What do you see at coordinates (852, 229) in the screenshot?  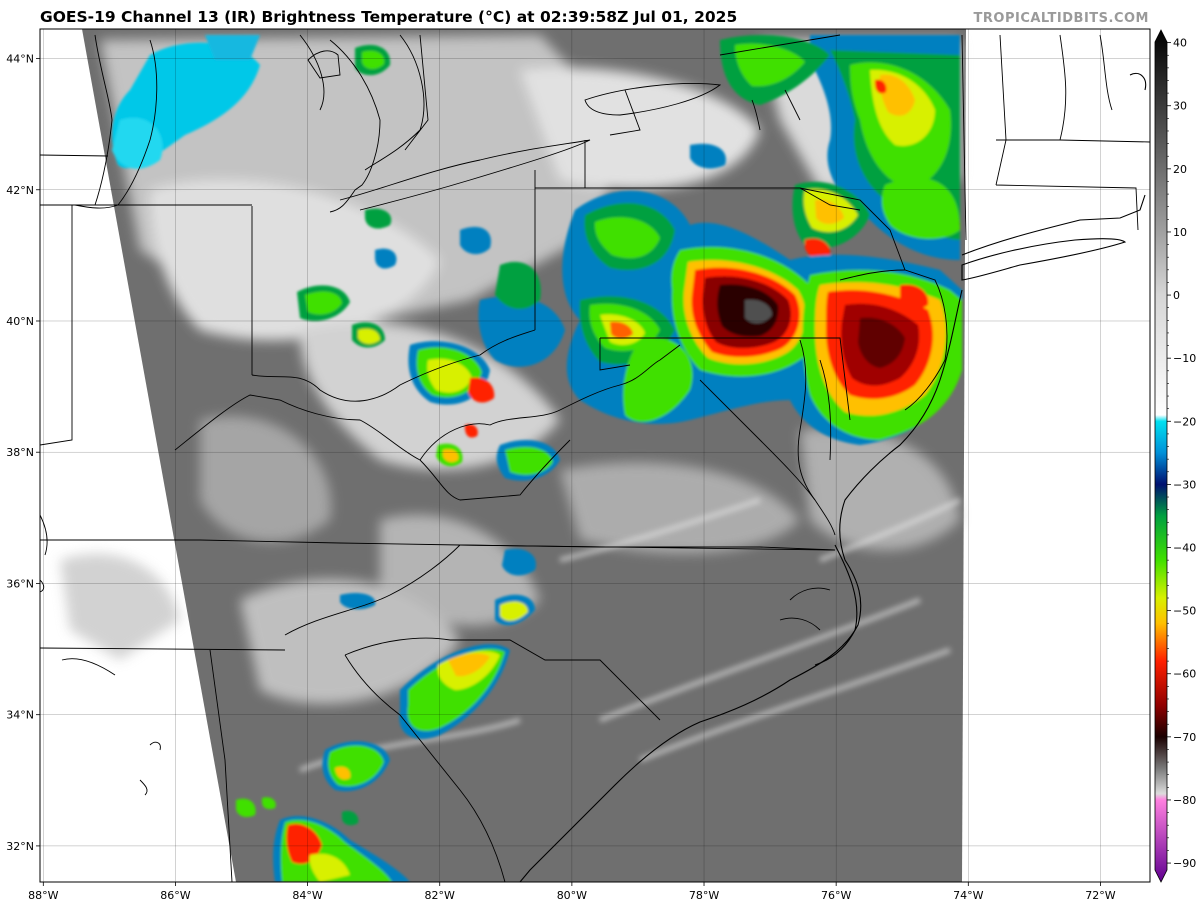 I see `ny-nj-pa-border` at bounding box center [852, 229].